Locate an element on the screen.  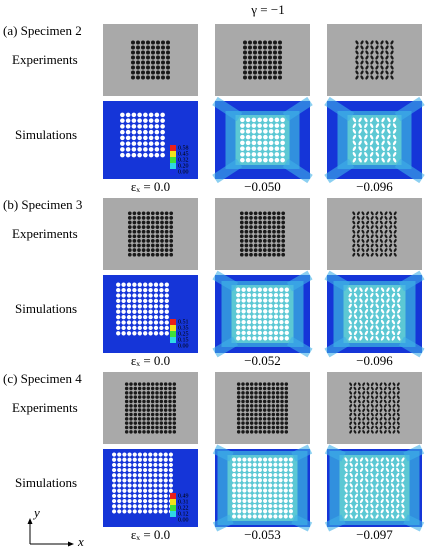
colorbar-label: 0.31 is located at coordinates (183, 502).